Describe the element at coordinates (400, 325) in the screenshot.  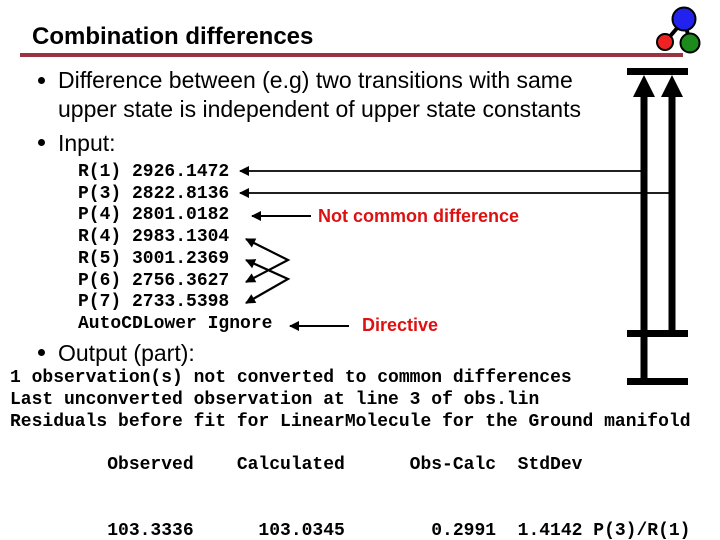
I see `annotation-directive: Directive` at that location.